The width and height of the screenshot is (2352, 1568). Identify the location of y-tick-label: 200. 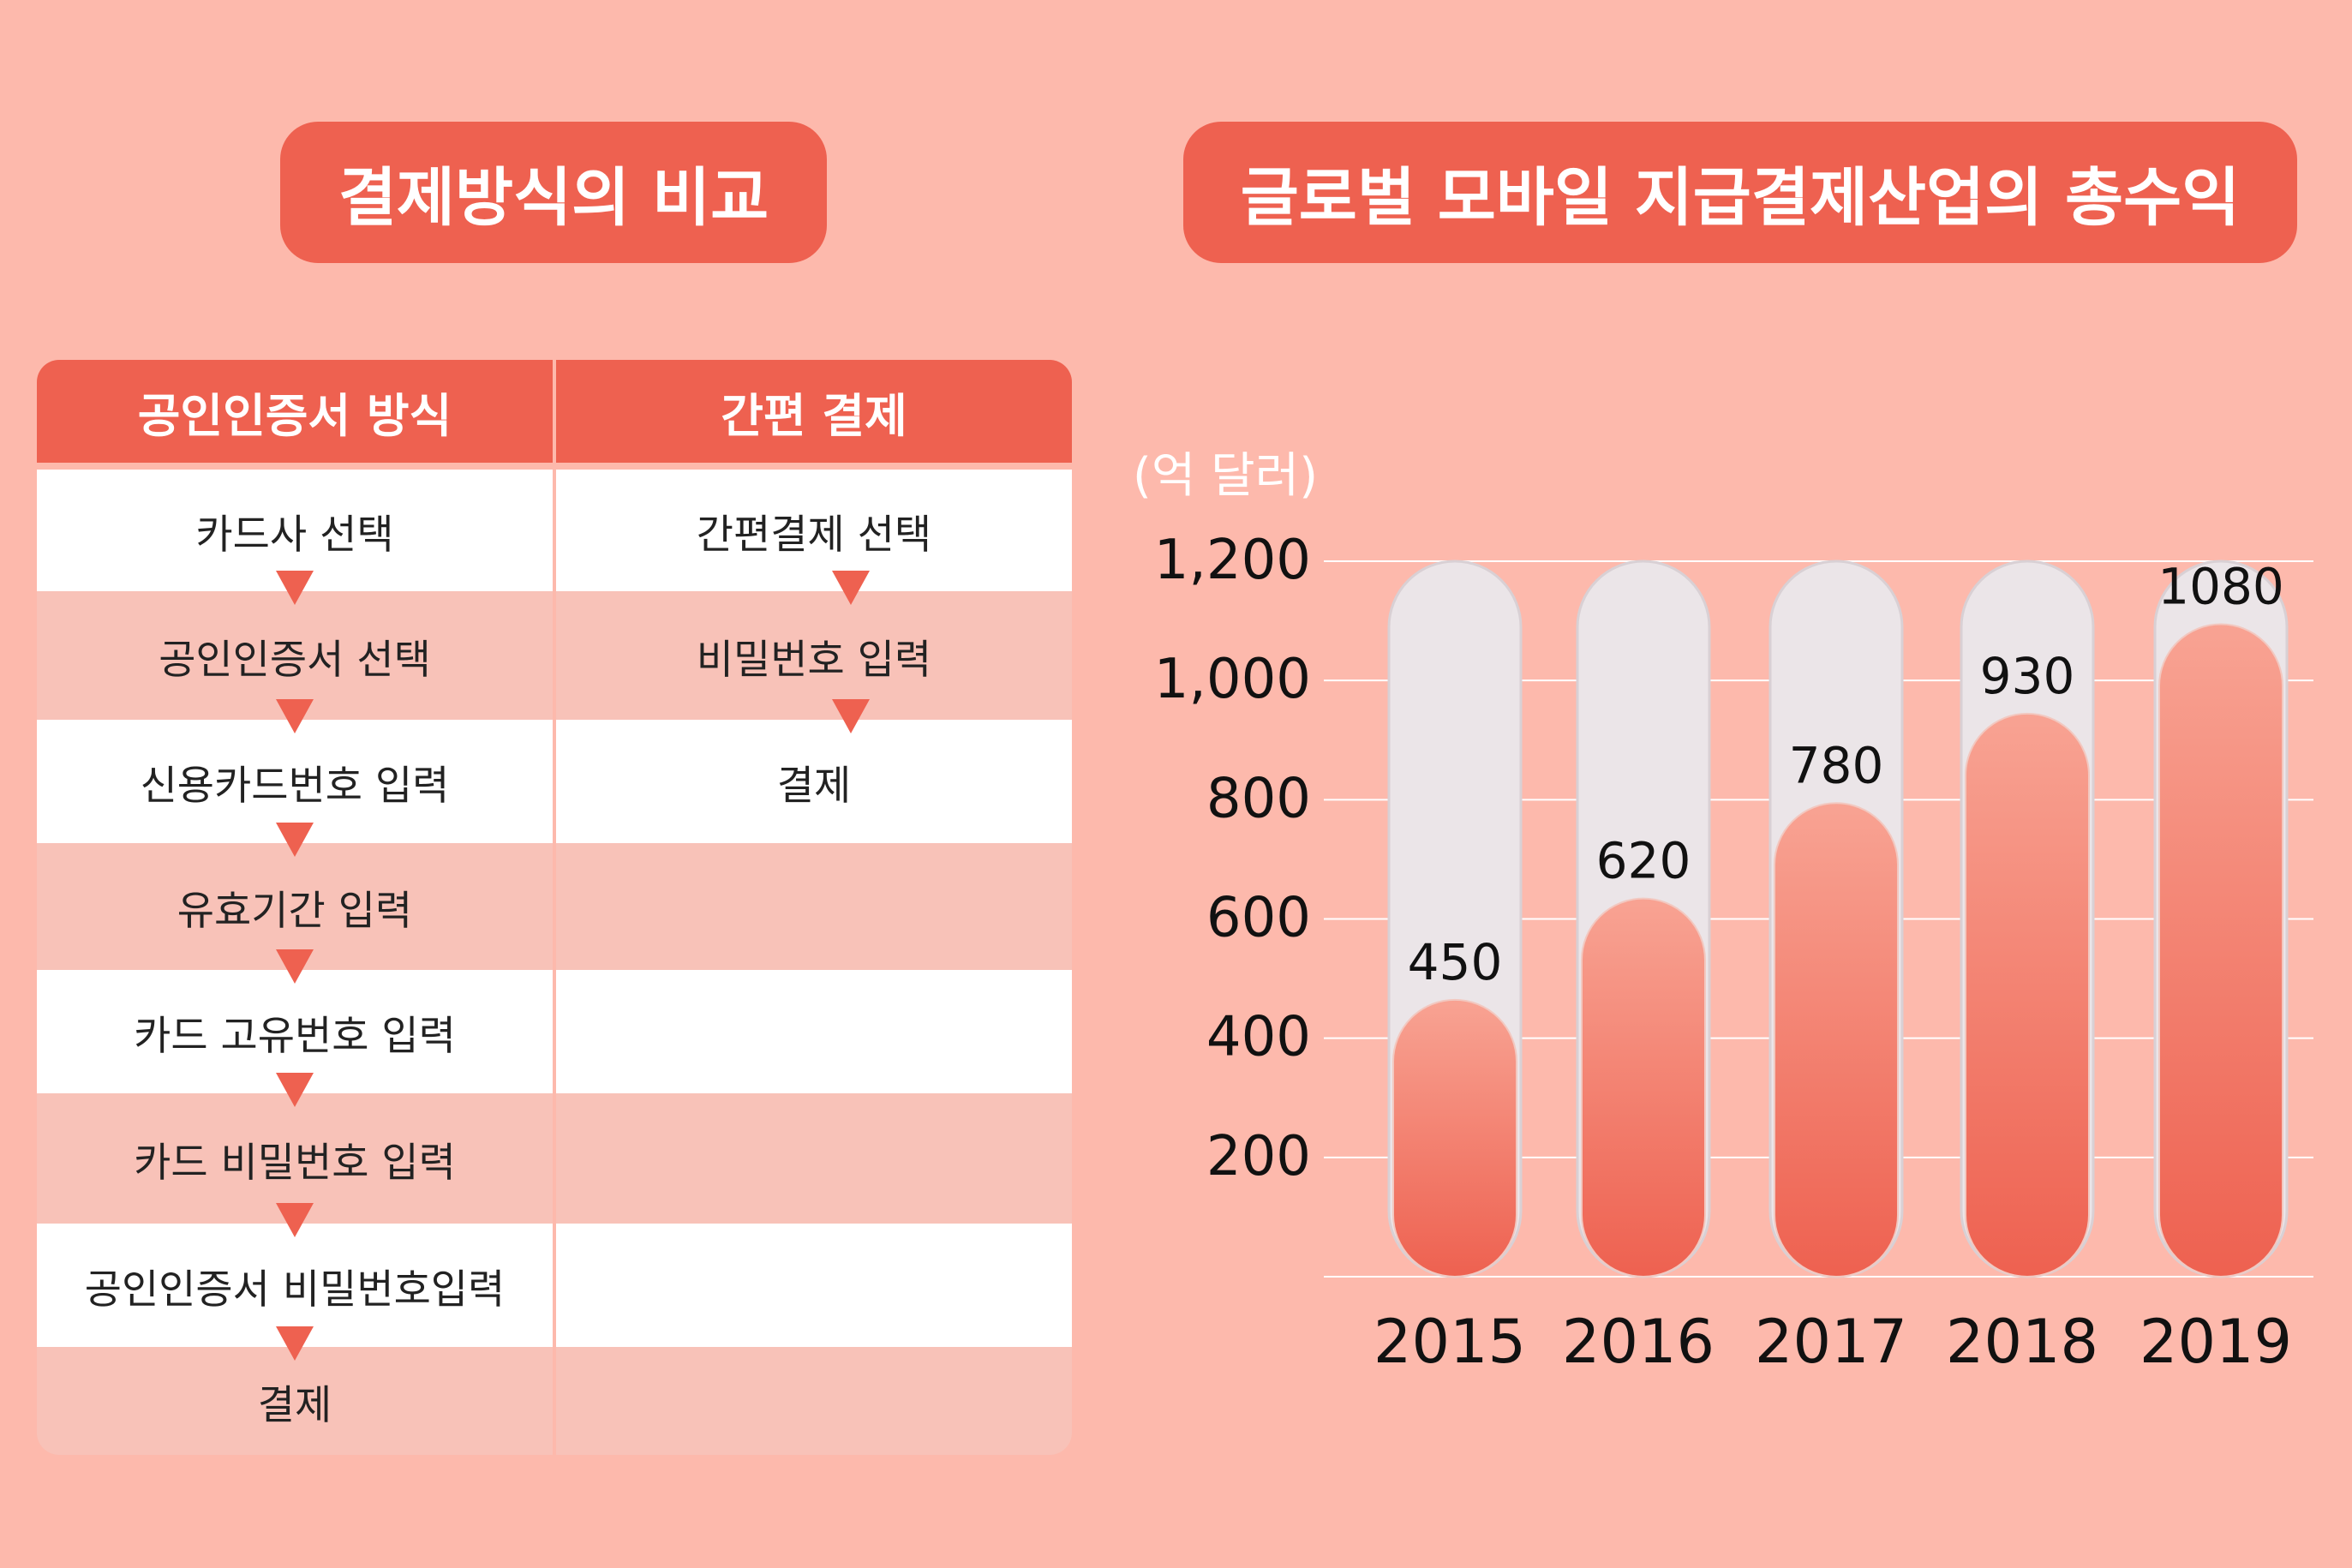
(1258, 1156).